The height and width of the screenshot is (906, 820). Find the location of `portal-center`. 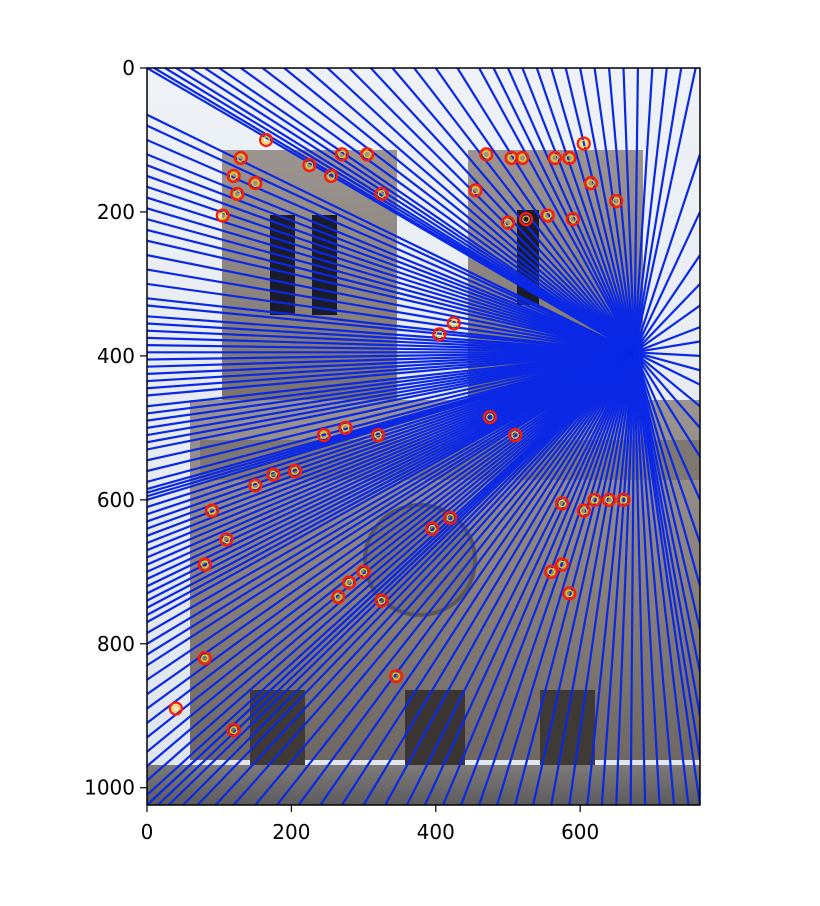

portal-center is located at coordinates (435, 732).